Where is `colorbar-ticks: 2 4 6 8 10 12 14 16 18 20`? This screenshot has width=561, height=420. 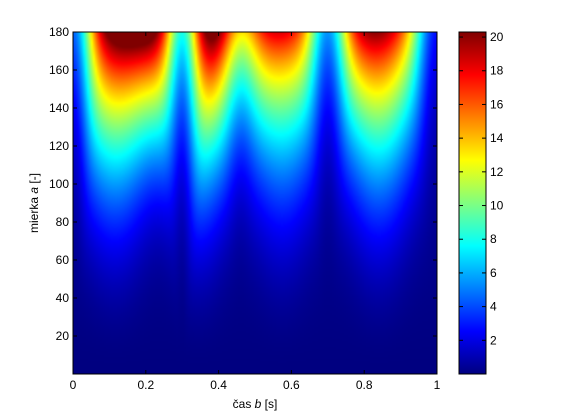
colorbar-ticks: 2 4 6 8 10 12 14 16 18 20 is located at coordinates (481, 188).